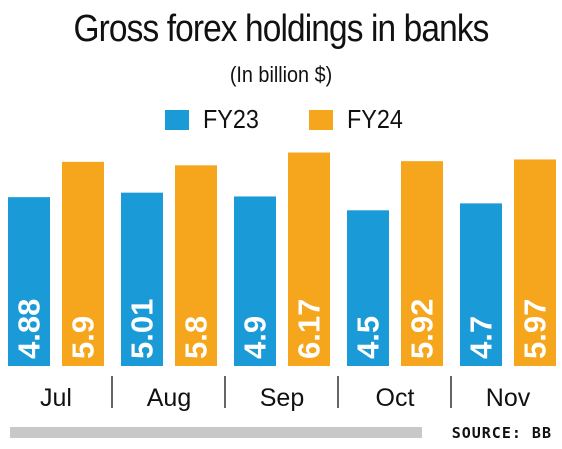  What do you see at coordinates (375, 119) in the screenshot?
I see `legend-label-fy24: FY24` at bounding box center [375, 119].